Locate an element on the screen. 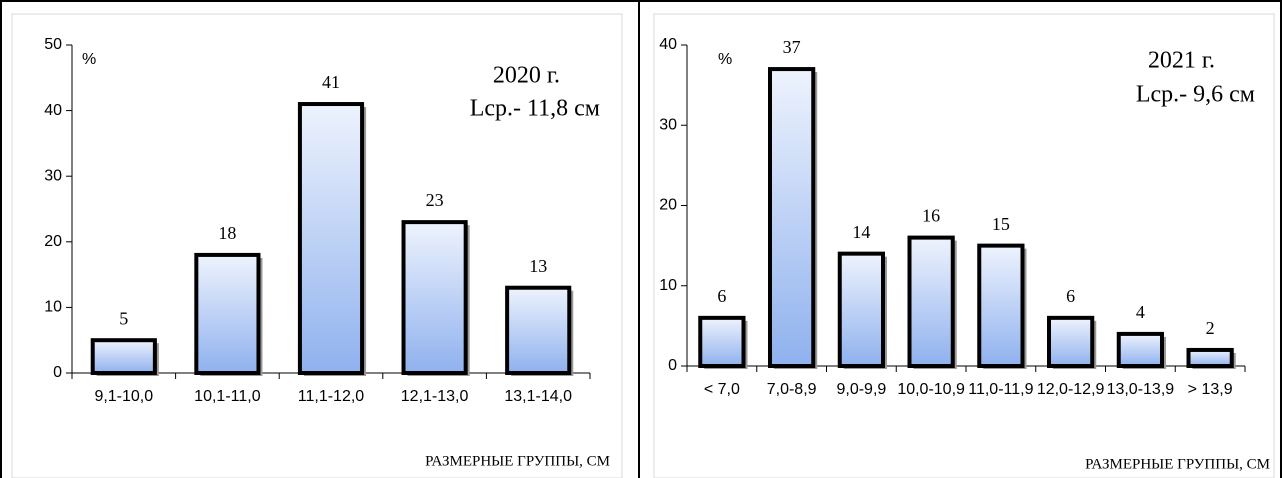 The height and width of the screenshot is (478, 1282). value-label: 13 is located at coordinates (538, 266).